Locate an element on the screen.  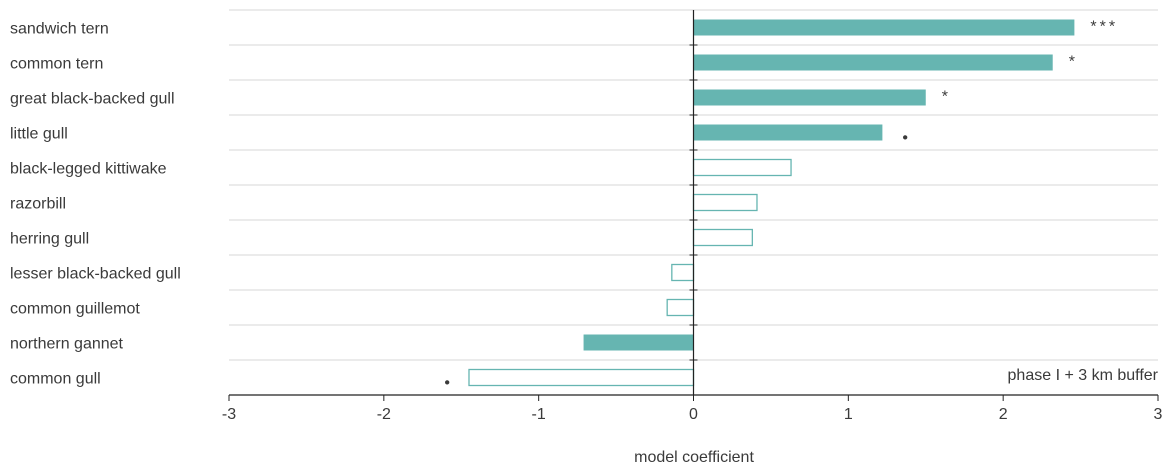
category-label: black-legged kittiwake is located at coordinates (88, 169).